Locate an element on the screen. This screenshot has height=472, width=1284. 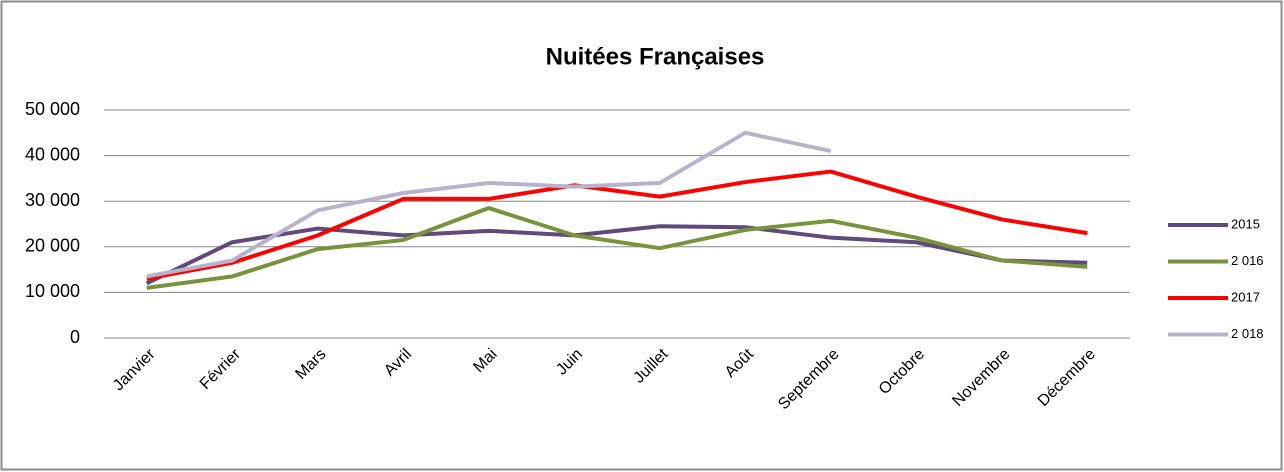
y-tick-label: 40 000 is located at coordinates (52, 154).